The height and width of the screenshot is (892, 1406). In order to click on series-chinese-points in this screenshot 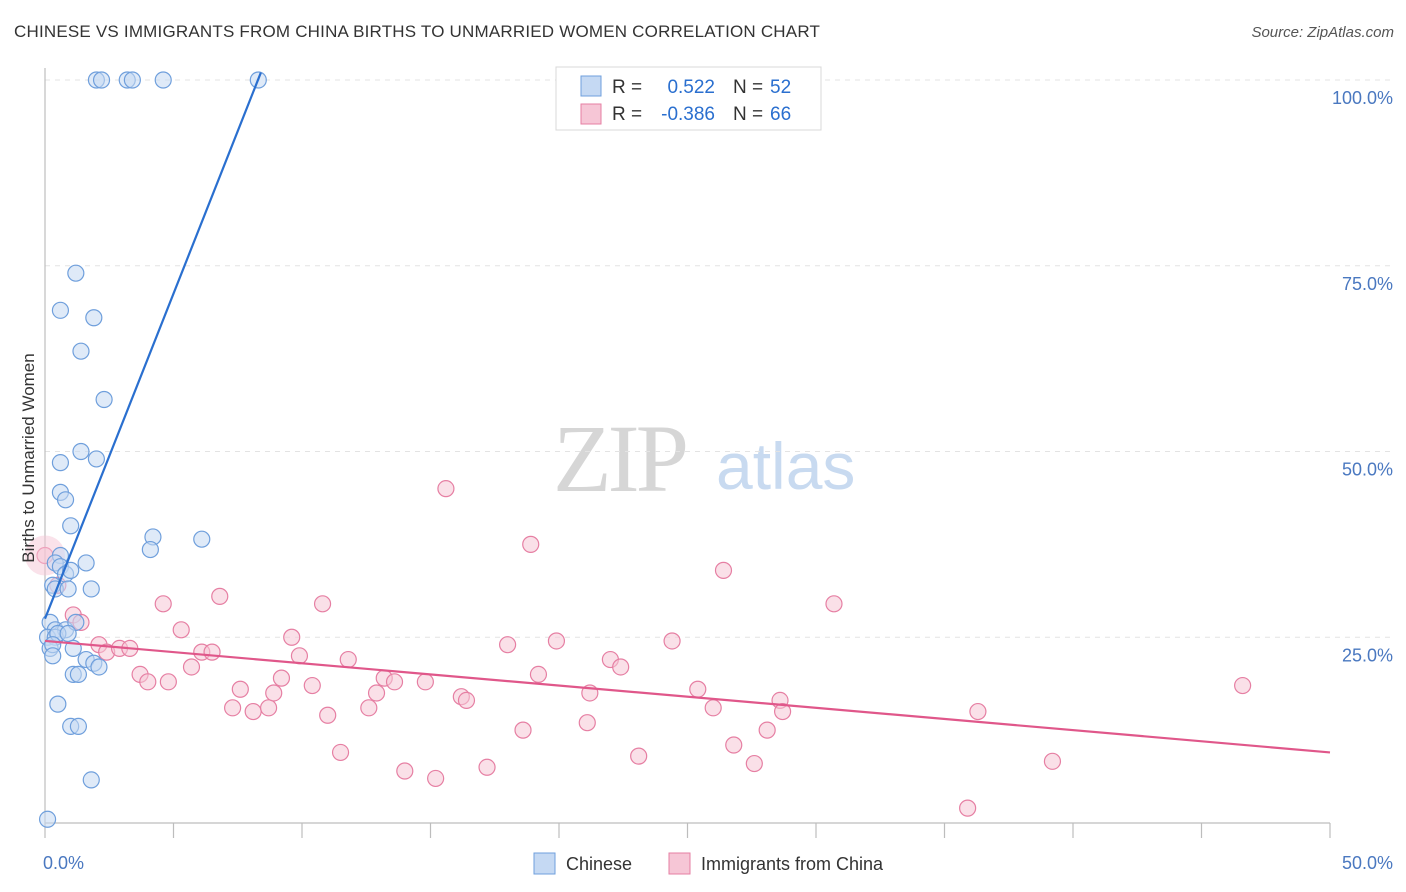, I will do `click(152, 449)`.